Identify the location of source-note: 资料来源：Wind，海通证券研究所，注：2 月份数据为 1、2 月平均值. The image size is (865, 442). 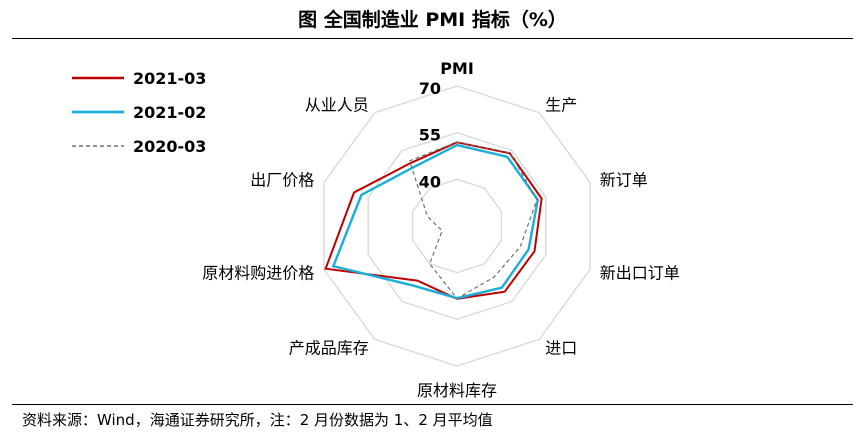
(257, 420).